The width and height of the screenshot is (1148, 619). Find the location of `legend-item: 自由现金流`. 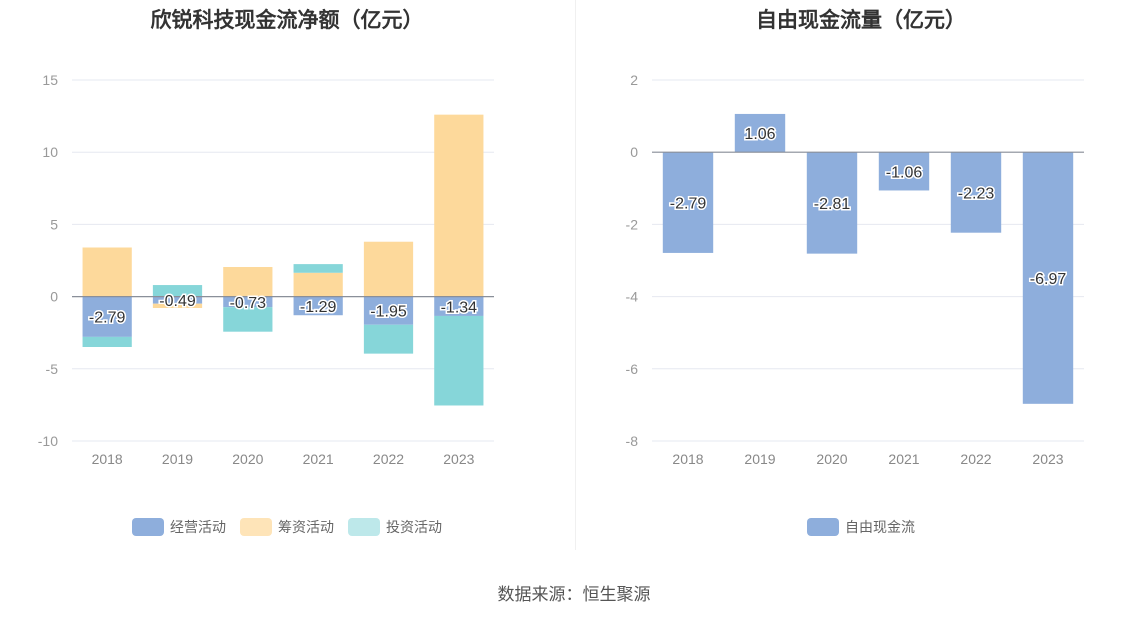

legend-item: 自由现金流 is located at coordinates (861, 527).